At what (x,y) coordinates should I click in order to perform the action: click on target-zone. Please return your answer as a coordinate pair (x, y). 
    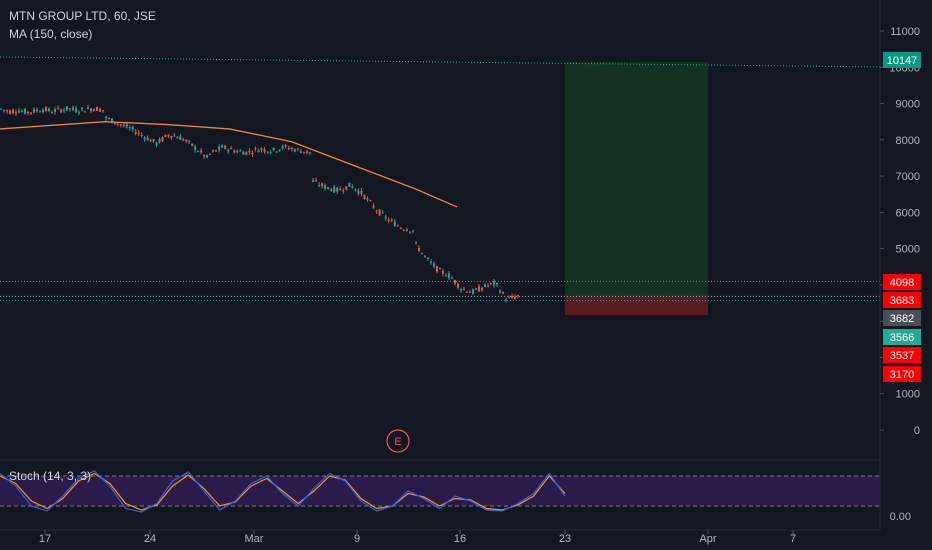
    Looking at the image, I should click on (636, 179).